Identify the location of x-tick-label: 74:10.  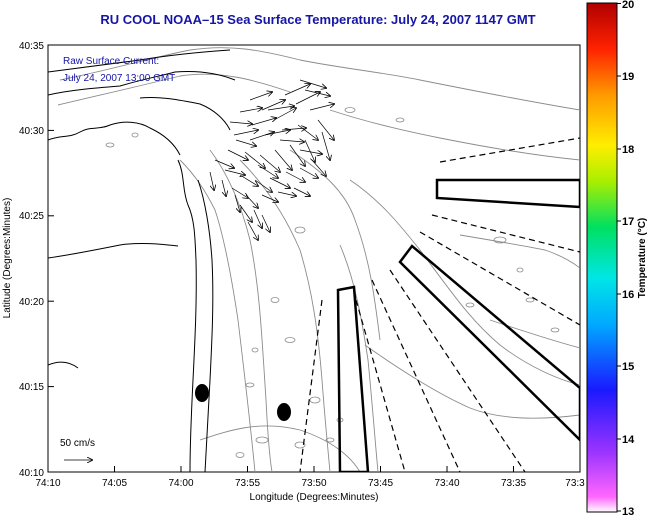
(47, 483).